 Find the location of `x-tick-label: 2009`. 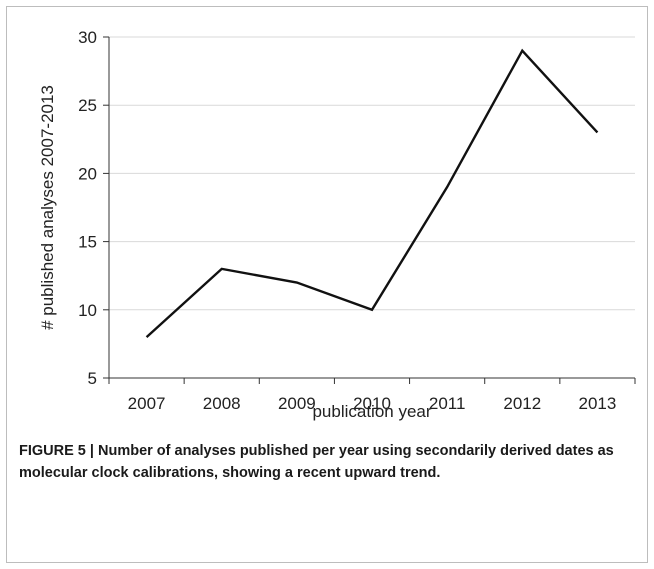

x-tick-label: 2009 is located at coordinates (297, 403).